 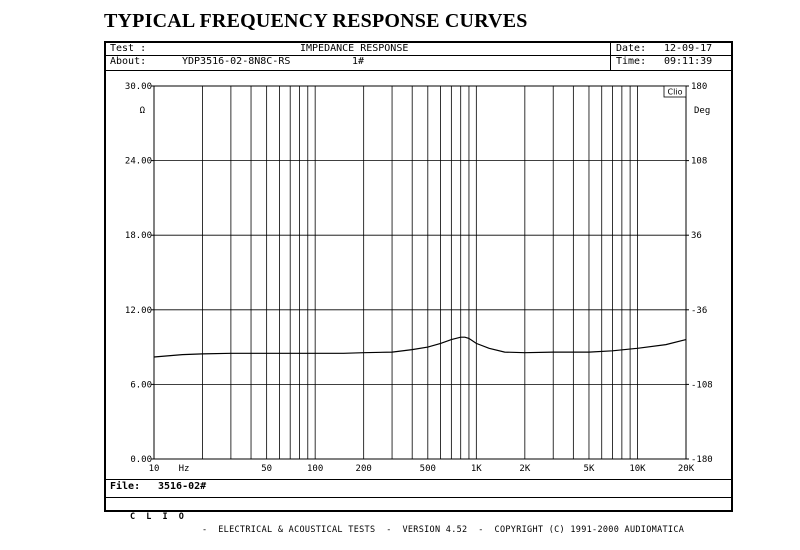 I want to click on corner-label-box, so click(x=675, y=91).